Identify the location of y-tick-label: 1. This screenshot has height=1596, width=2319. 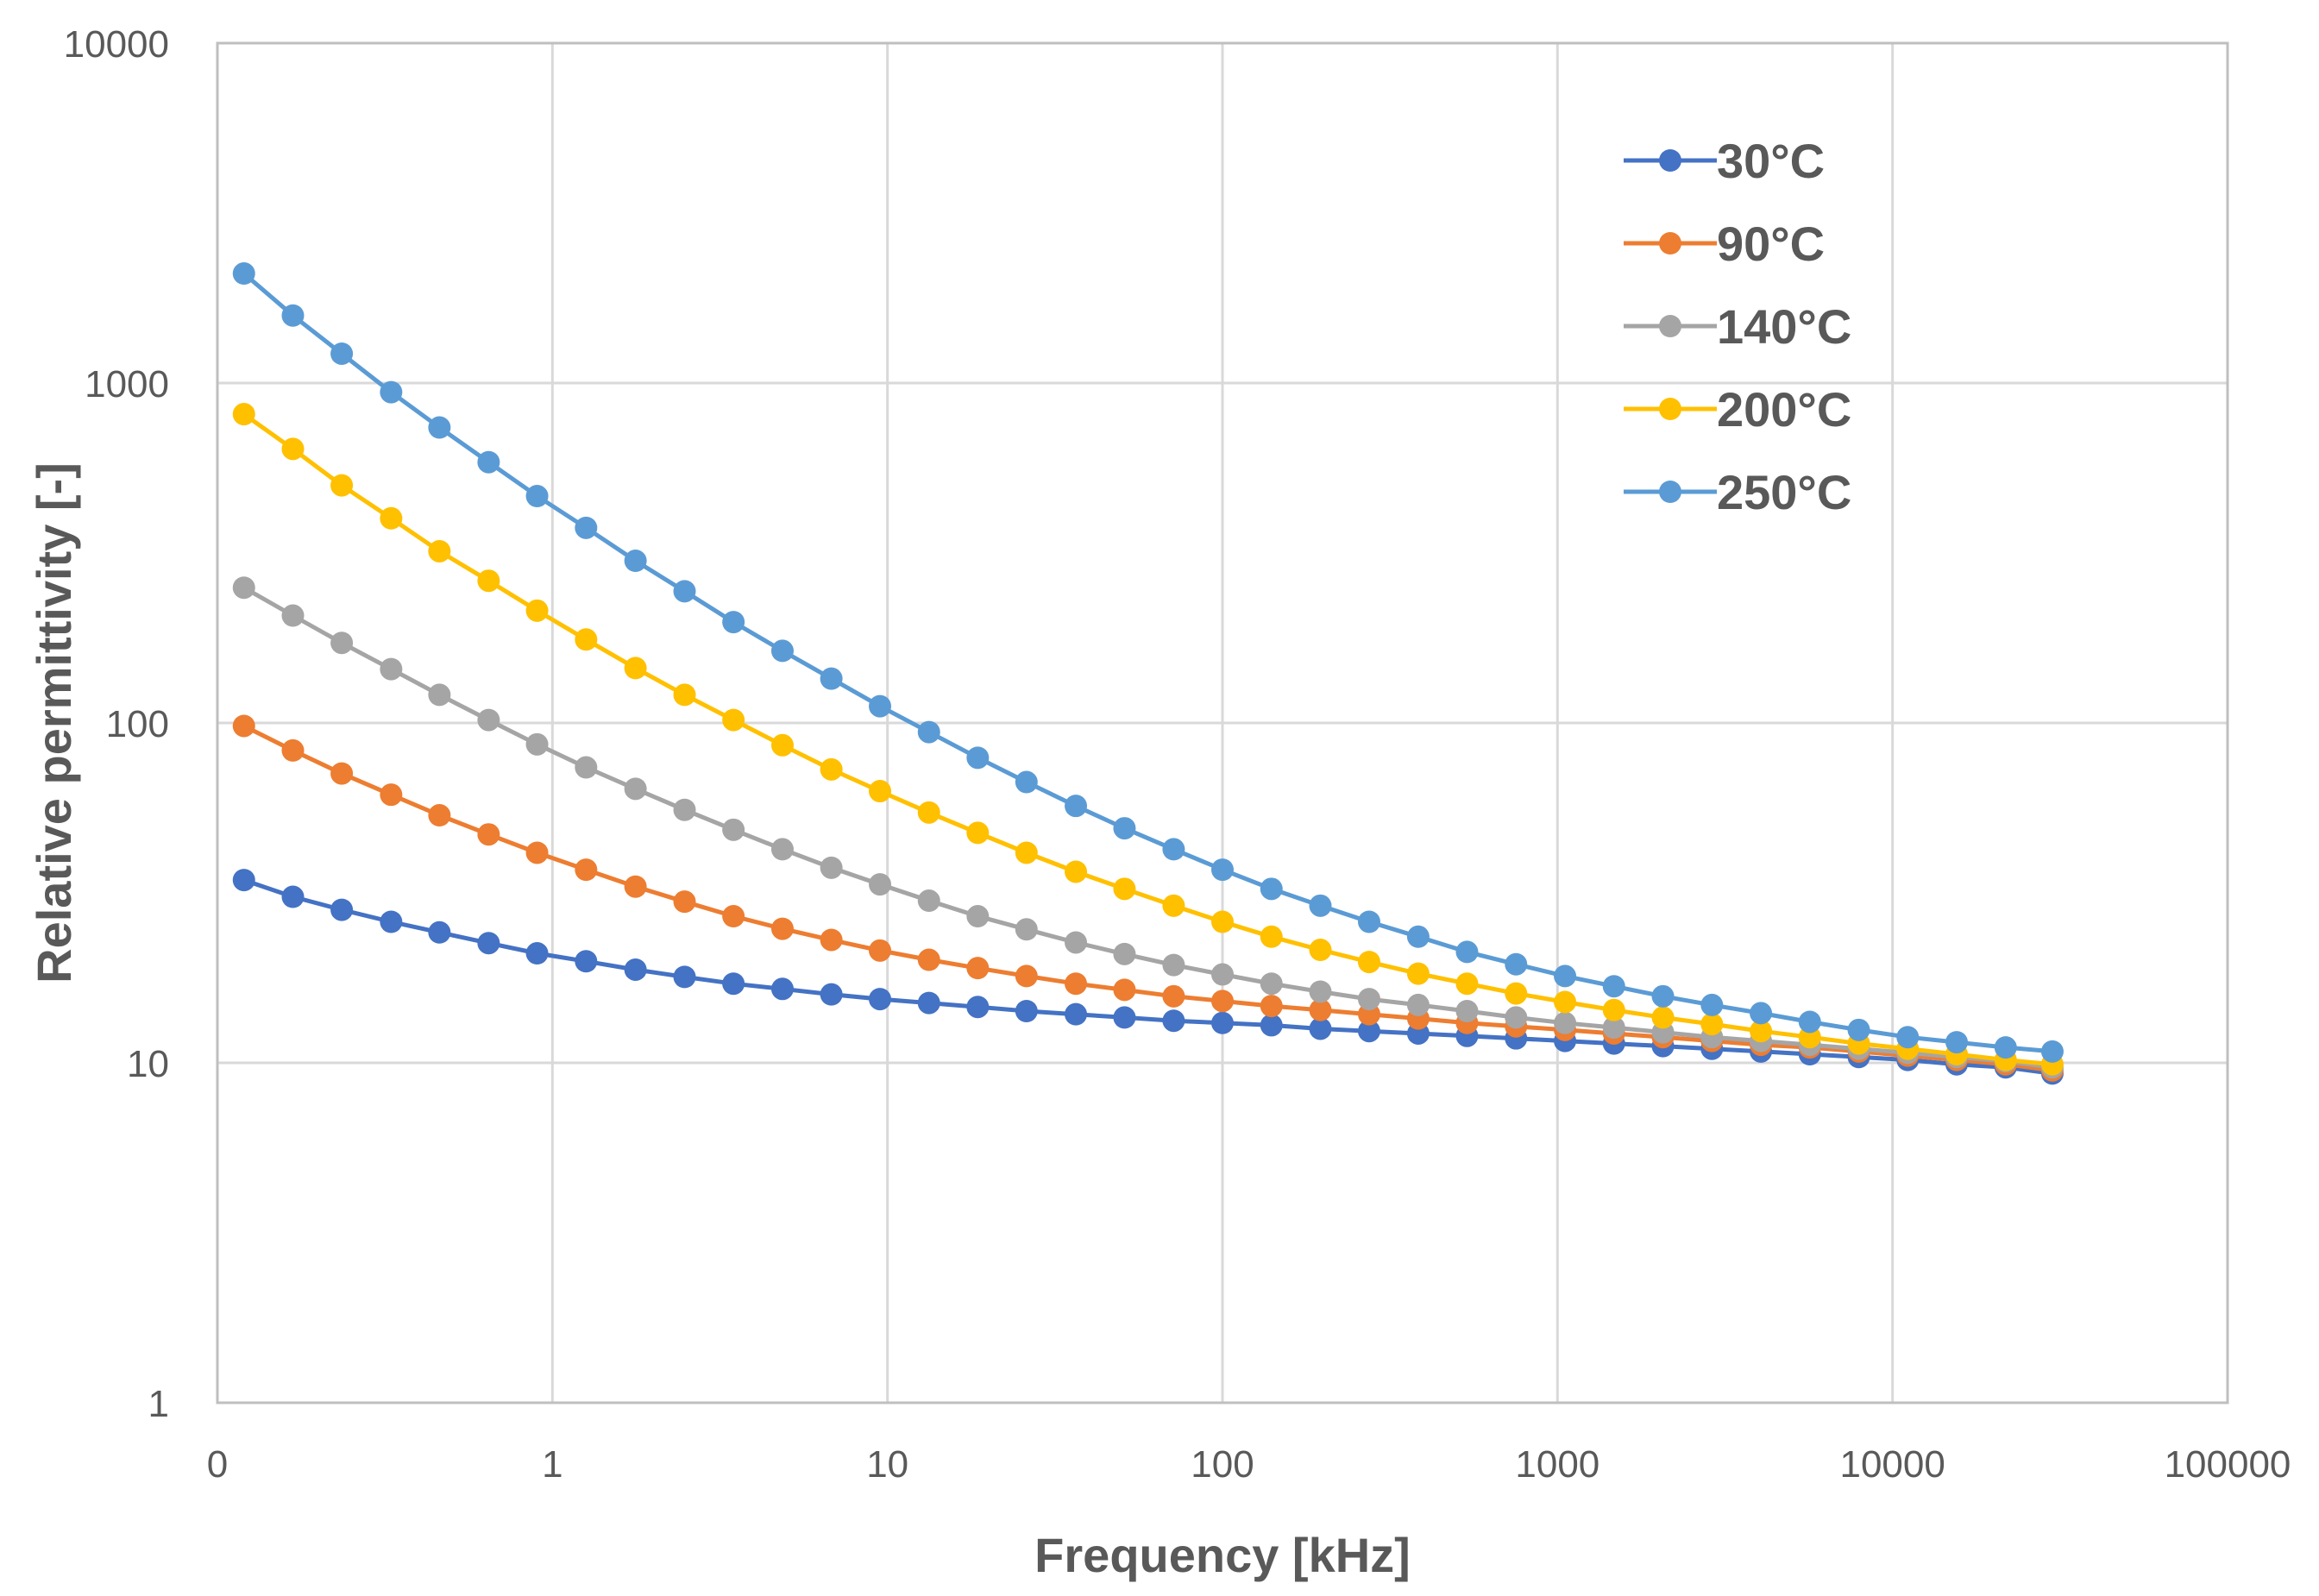
(158, 1404).